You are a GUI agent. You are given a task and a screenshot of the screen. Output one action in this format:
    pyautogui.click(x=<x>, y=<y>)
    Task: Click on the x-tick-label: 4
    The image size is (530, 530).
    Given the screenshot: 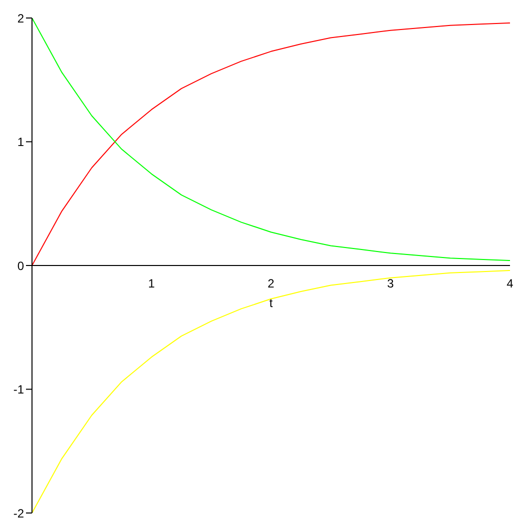 What is the action you would take?
    pyautogui.click(x=510, y=283)
    